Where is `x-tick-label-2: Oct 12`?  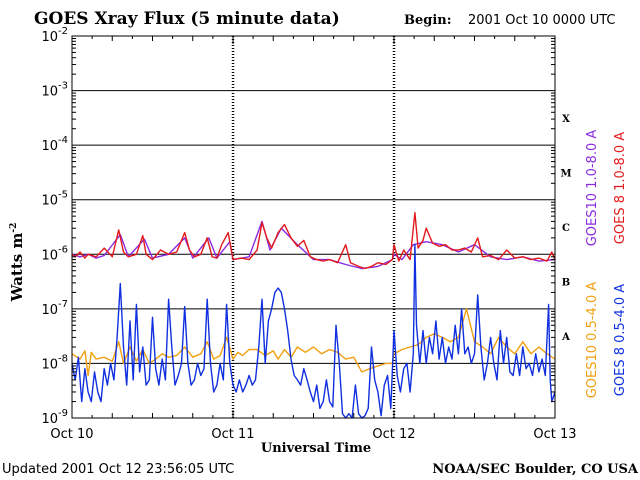 x-tick-label-2: Oct 12 is located at coordinates (393, 434).